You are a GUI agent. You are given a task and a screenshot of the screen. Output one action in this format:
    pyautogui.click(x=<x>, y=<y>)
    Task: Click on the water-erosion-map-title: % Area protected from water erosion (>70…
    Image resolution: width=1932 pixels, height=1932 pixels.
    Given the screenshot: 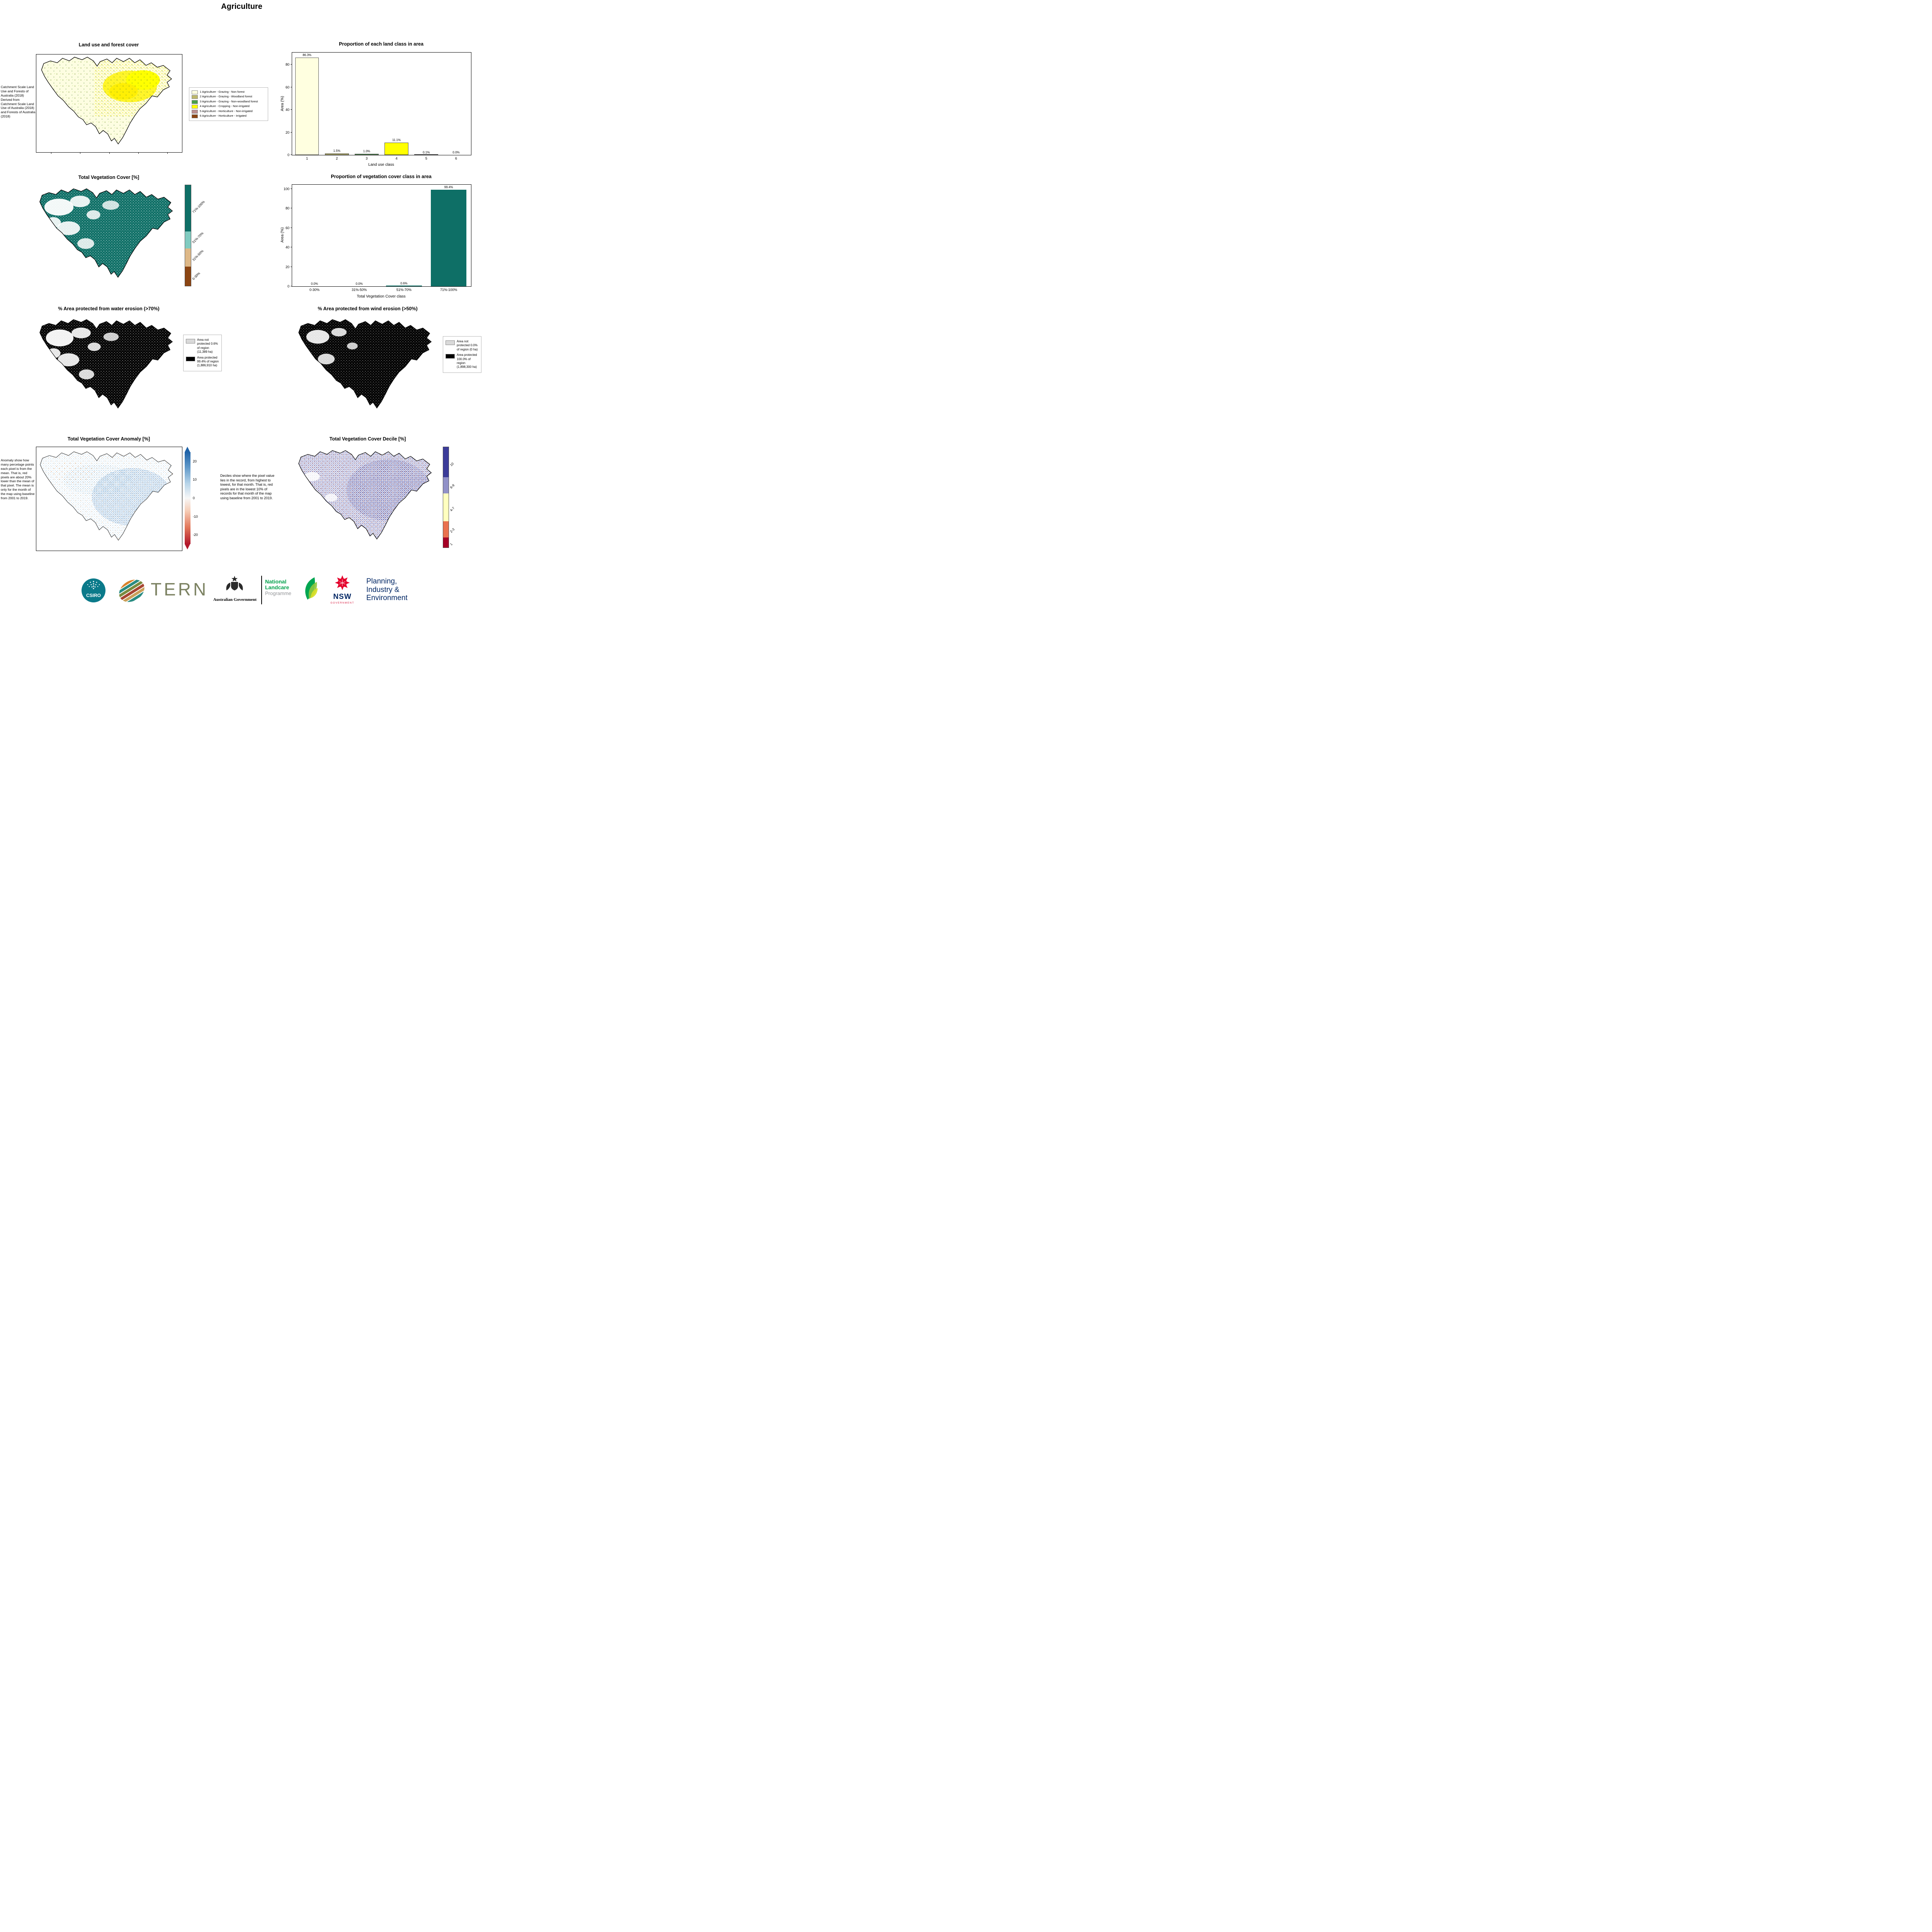 What is the action you would take?
    pyautogui.click(x=109, y=308)
    